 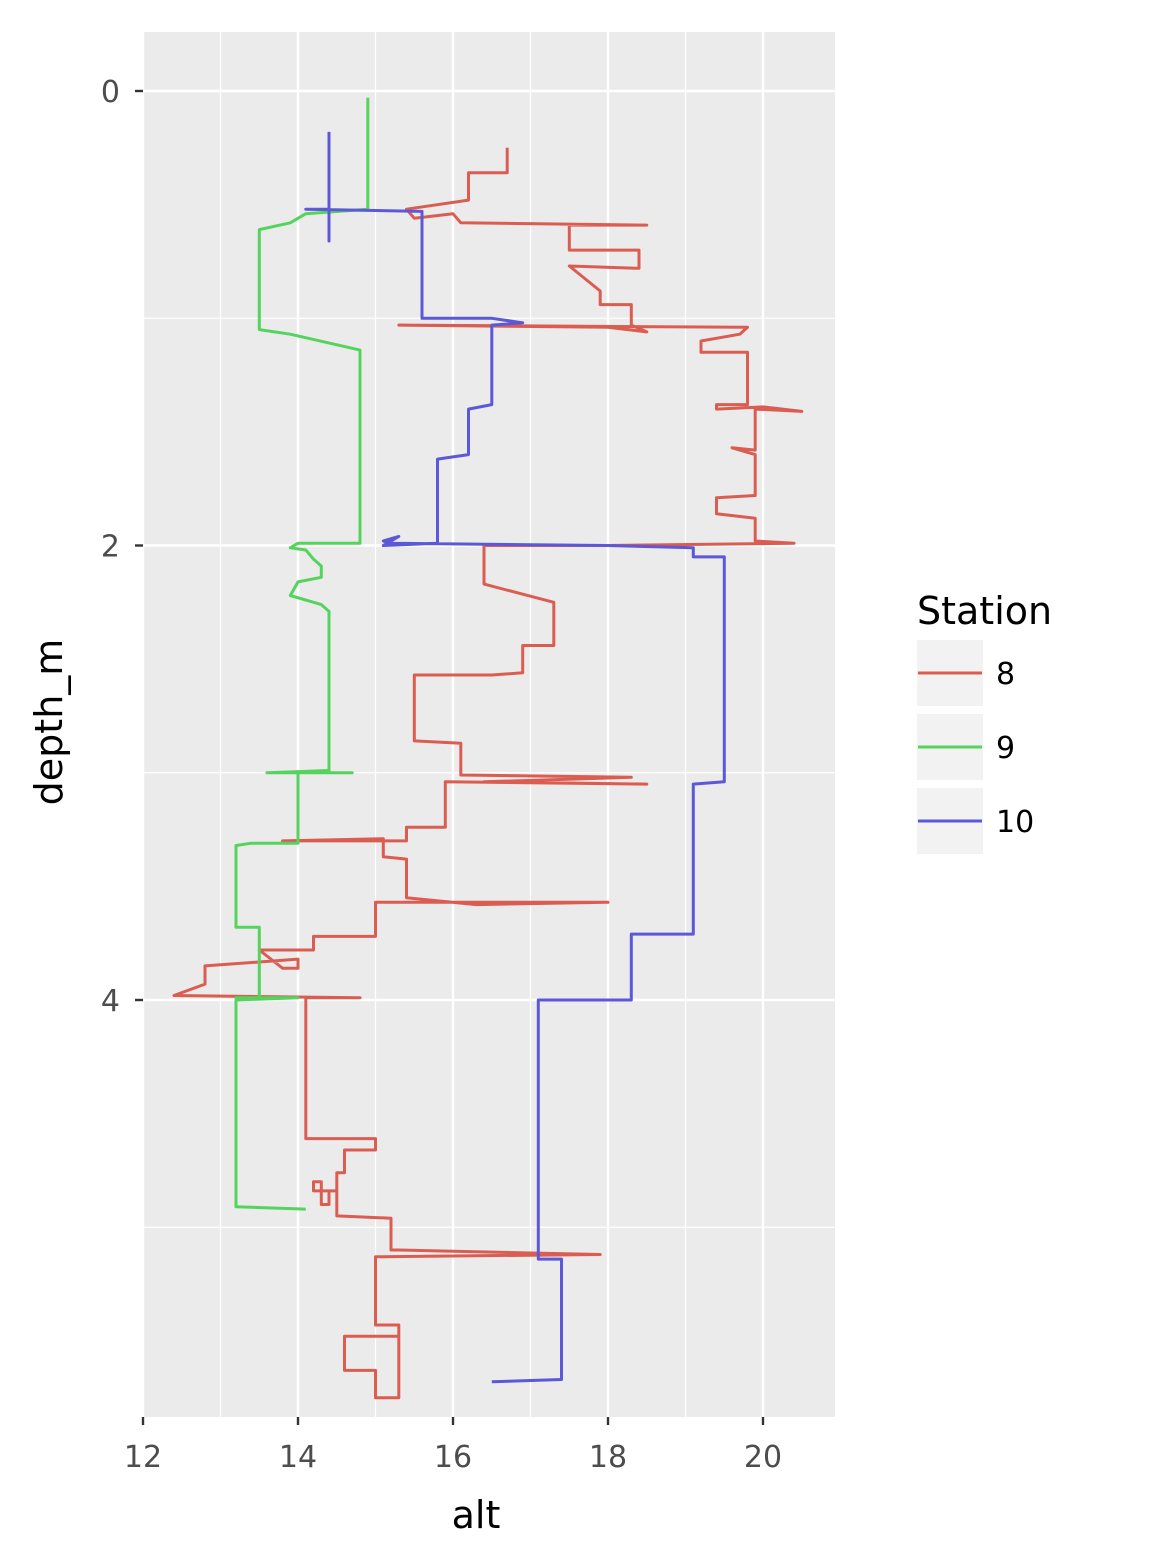 I want to click on x-tick-label: 14, so click(x=298, y=1457).